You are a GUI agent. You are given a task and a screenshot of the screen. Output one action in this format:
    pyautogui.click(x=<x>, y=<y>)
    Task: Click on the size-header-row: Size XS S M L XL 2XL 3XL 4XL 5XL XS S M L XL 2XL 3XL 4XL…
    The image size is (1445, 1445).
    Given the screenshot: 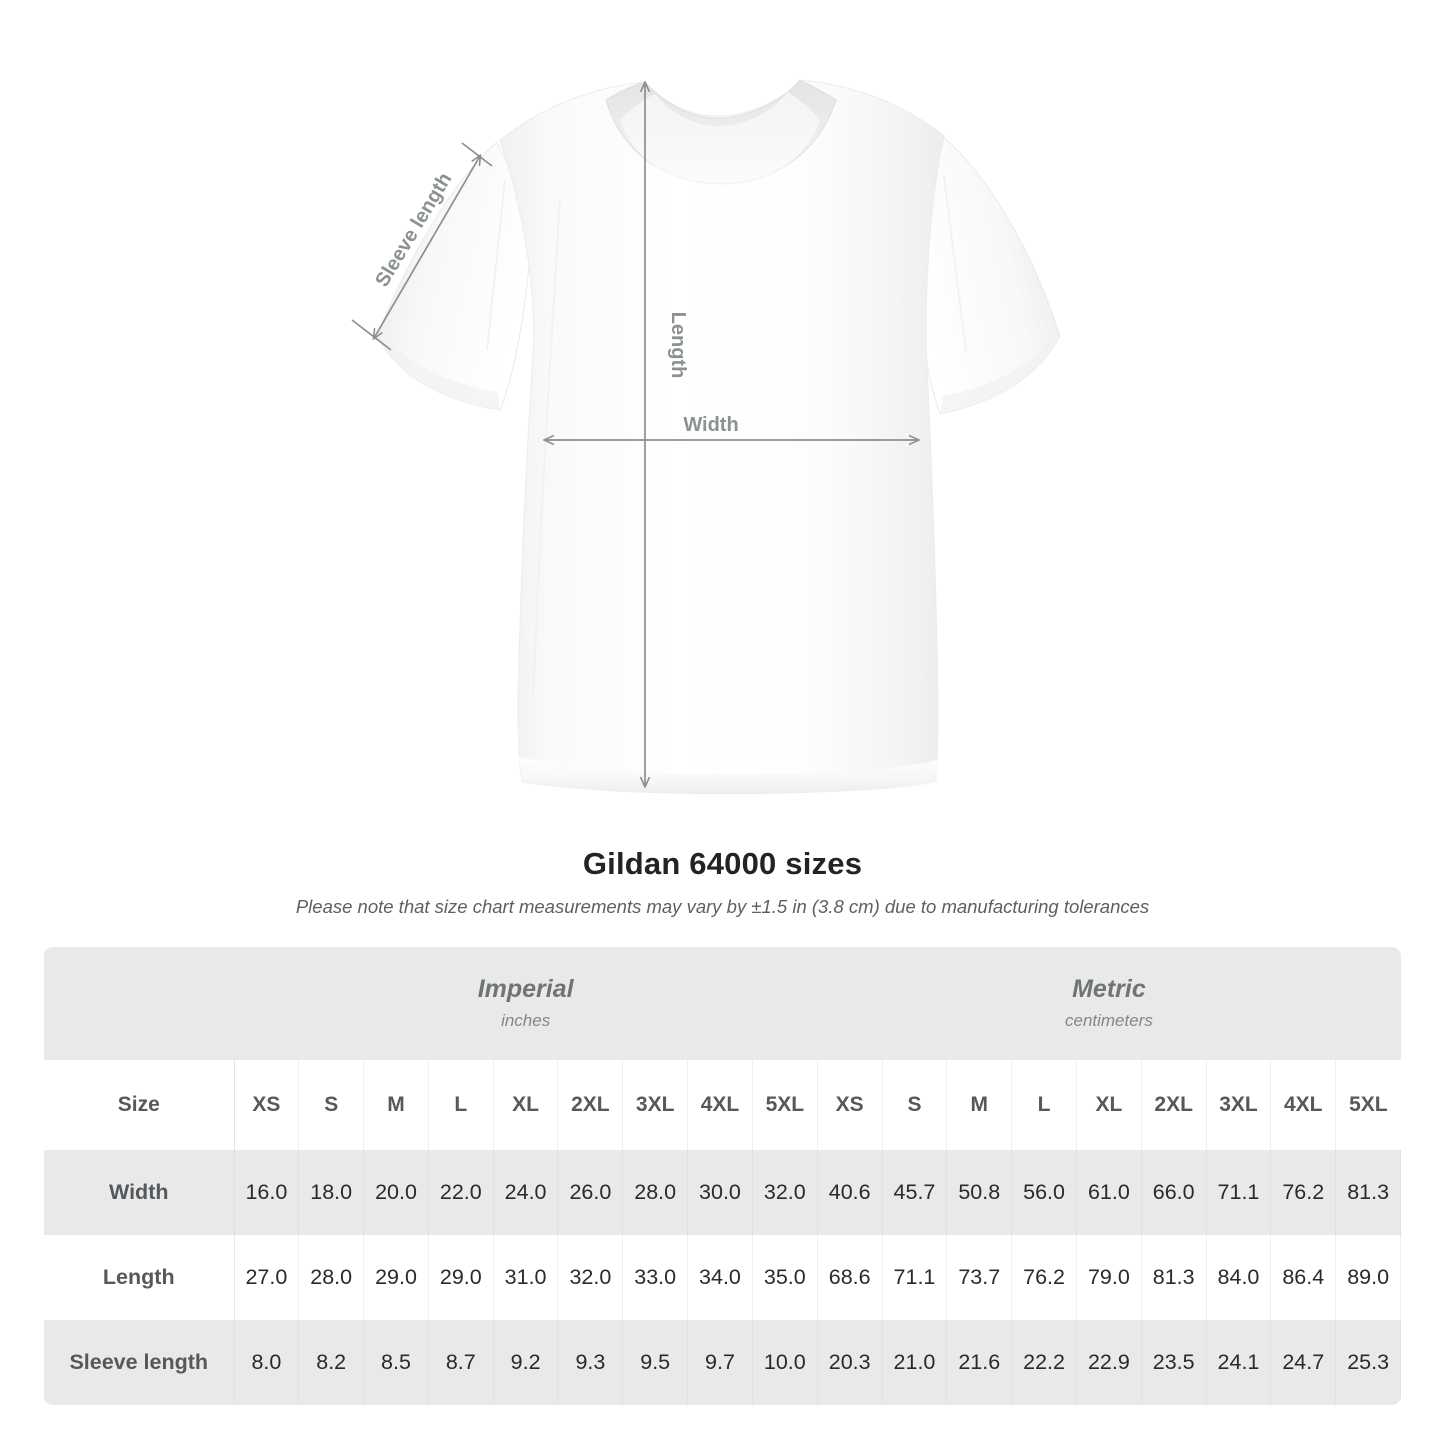 What is the action you would take?
    pyautogui.click(x=722, y=1105)
    